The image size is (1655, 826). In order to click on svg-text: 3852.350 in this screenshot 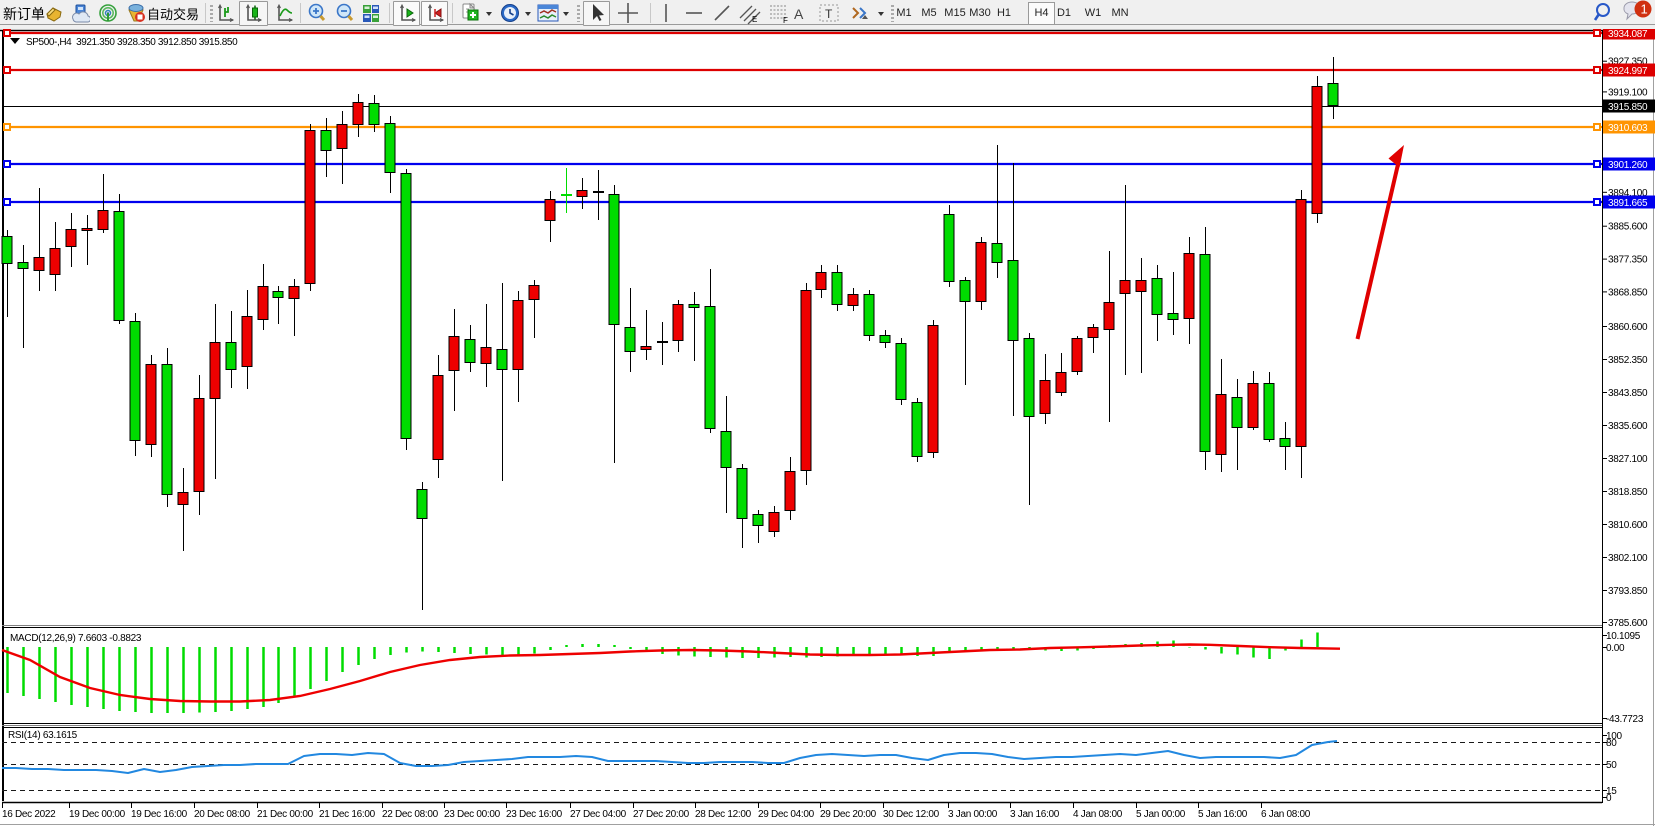, I will do `click(1628, 360)`.